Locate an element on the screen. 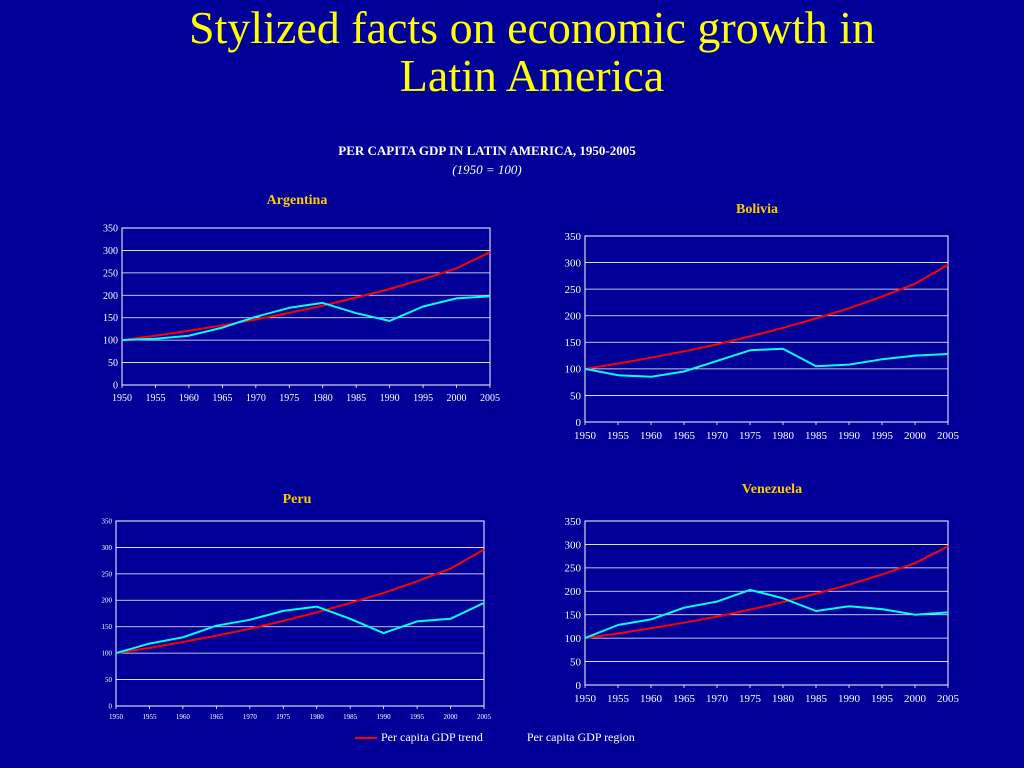 Image resolution: width=1024 pixels, height=768 pixels. chart-title-venezuela: Venezuela is located at coordinates (772, 489).